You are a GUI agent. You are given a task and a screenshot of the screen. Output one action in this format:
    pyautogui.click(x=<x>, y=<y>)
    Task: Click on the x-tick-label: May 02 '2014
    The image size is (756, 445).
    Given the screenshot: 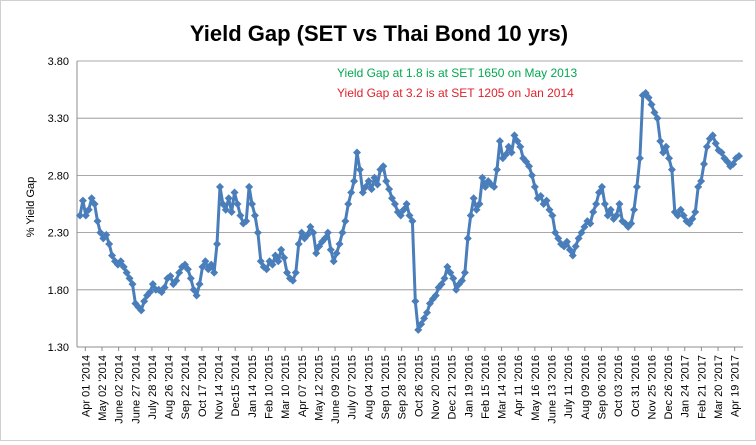 What is the action you would take?
    pyautogui.click(x=103, y=388)
    